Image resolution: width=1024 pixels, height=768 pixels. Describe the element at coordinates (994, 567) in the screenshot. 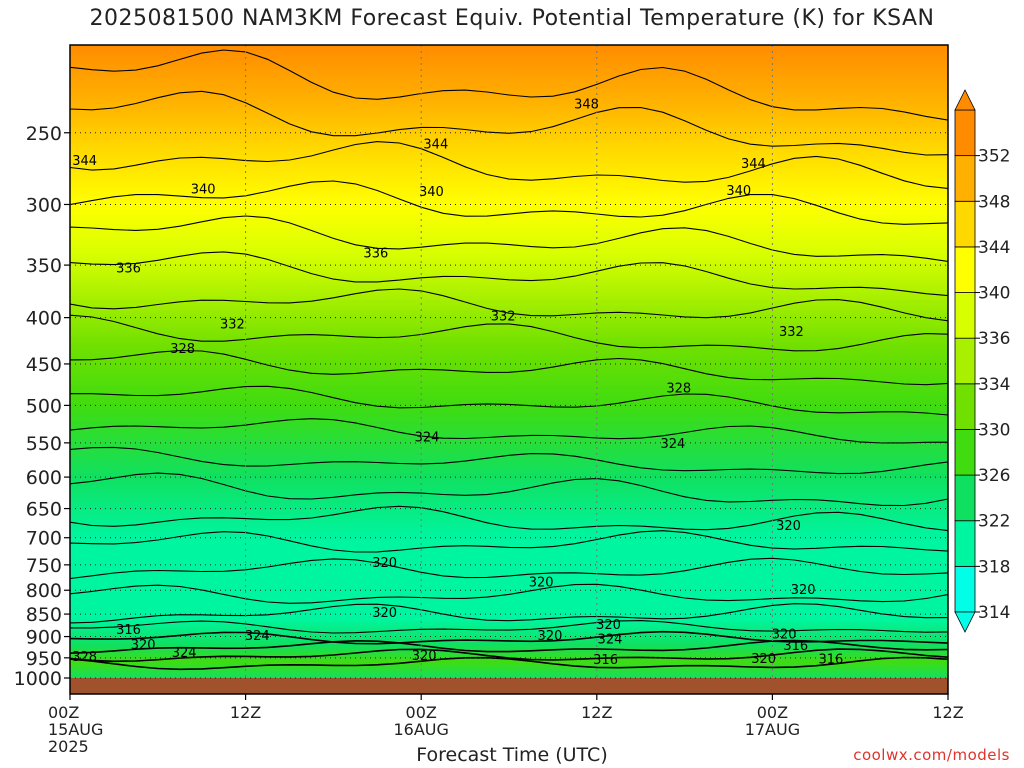

I see `colorbar-label: 318` at that location.